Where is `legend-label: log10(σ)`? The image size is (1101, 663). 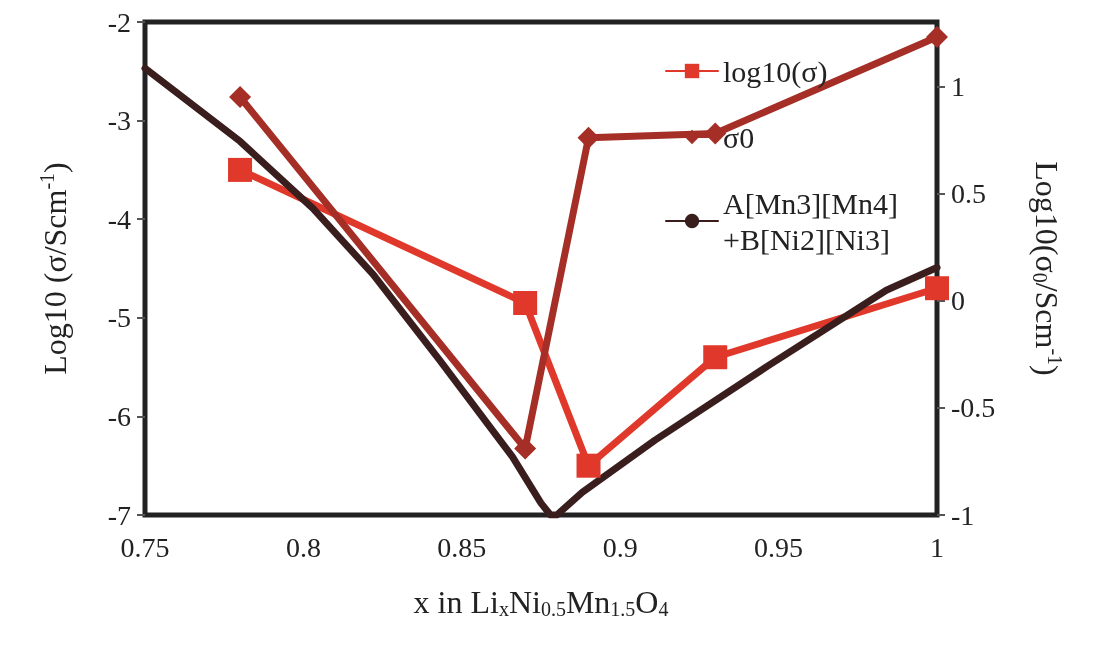 legend-label: log10(σ) is located at coordinates (775, 71).